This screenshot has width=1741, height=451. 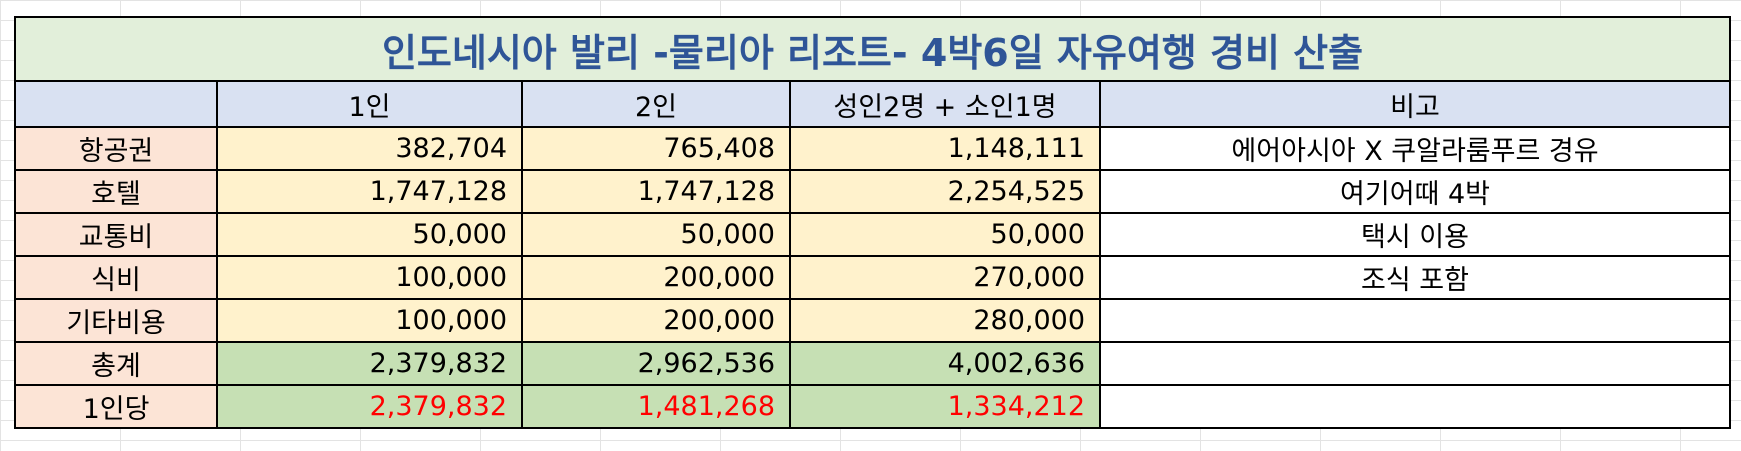 What do you see at coordinates (945, 191) in the screenshot?
I see `value-cell: 2,254,525` at bounding box center [945, 191].